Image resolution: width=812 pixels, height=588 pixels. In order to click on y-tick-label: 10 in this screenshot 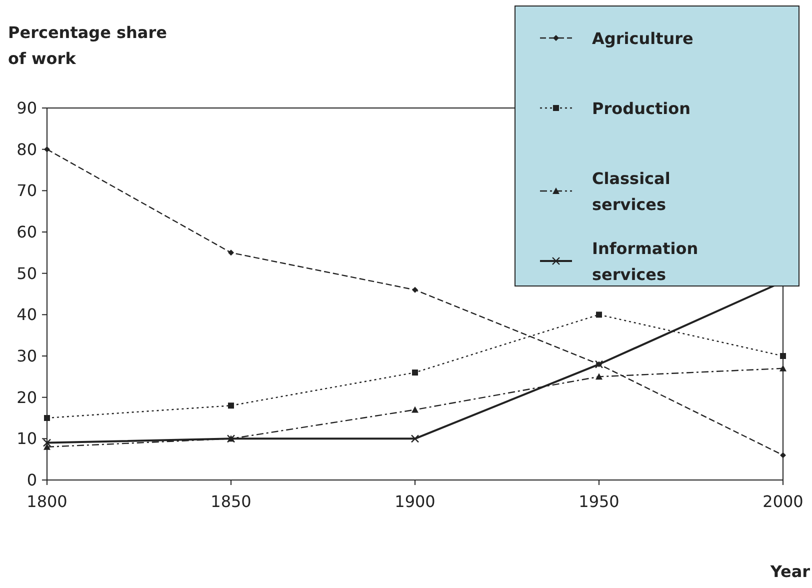, I will do `click(26, 438)`.